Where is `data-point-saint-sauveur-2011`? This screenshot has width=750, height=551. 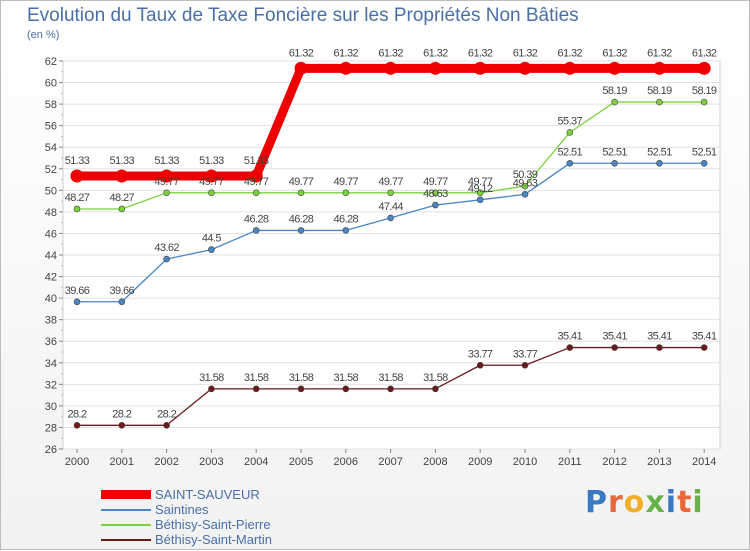 data-point-saint-sauveur-2011 is located at coordinates (570, 68).